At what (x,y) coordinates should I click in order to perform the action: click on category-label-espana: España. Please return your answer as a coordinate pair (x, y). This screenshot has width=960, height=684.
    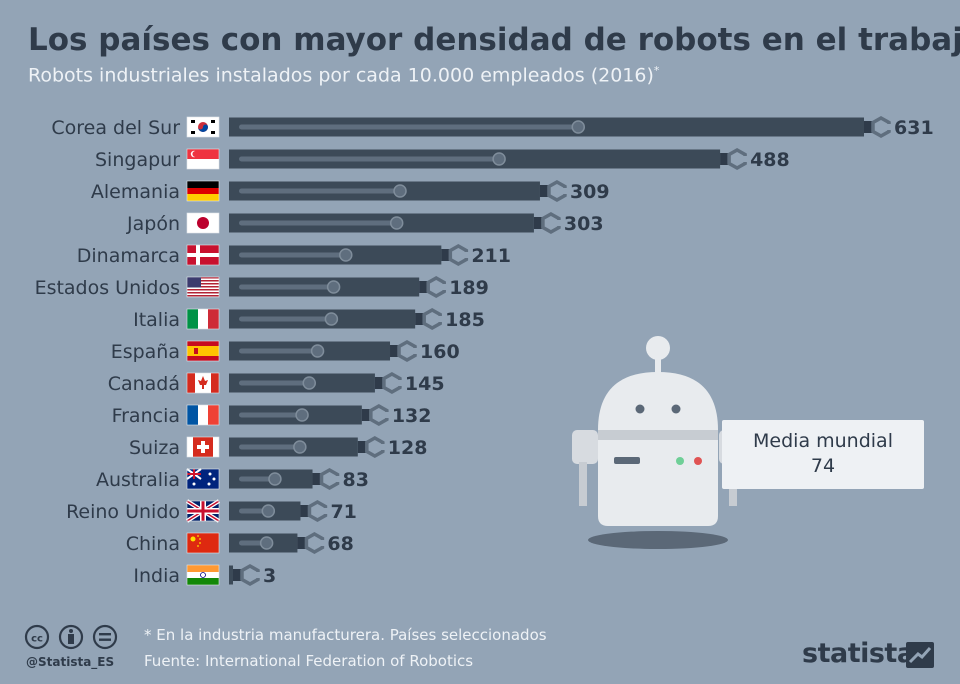
    Looking at the image, I should click on (145, 352).